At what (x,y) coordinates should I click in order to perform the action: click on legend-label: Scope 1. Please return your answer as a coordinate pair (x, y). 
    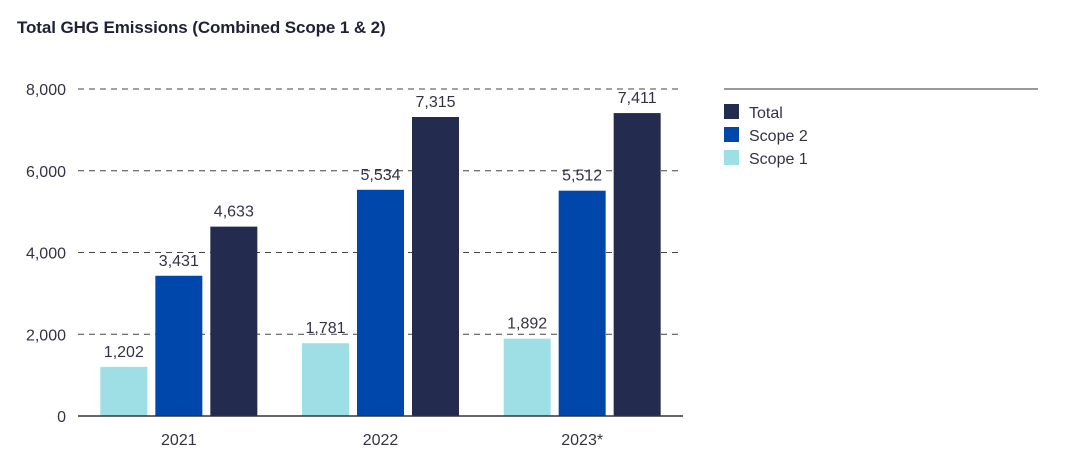
    Looking at the image, I should click on (778, 159).